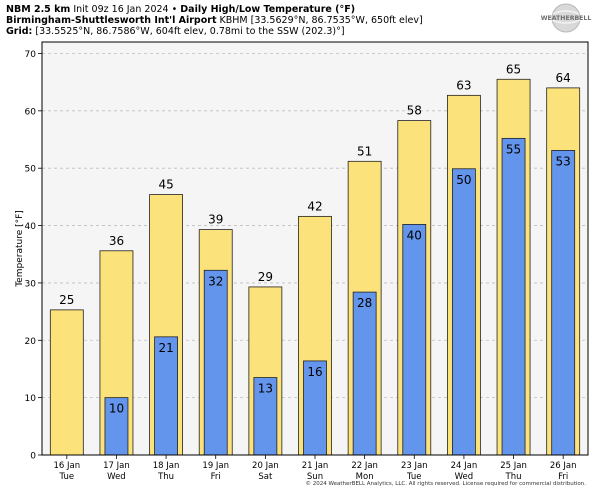 The height and width of the screenshot is (493, 600). Describe the element at coordinates (463, 180) in the screenshot. I see `low-value-label: 50` at that location.